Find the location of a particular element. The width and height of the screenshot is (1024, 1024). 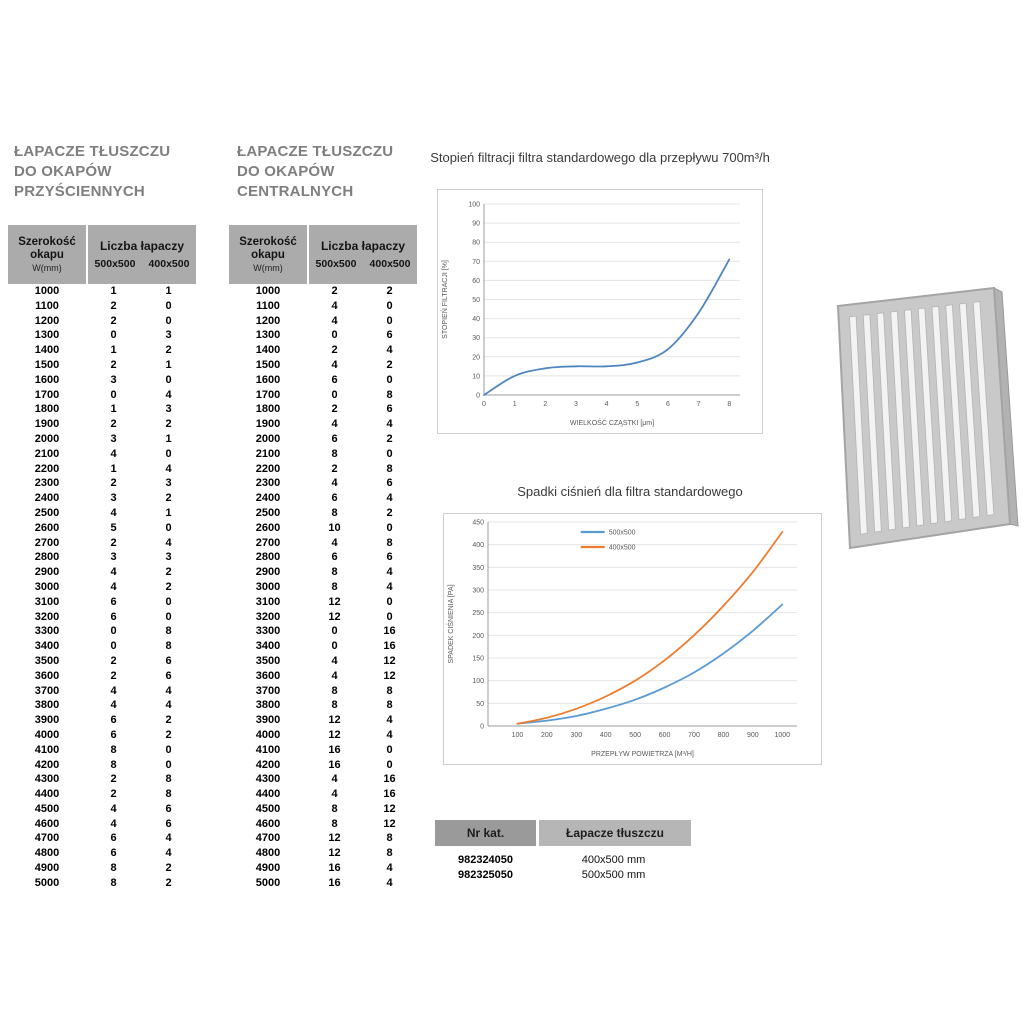

legend-label-400x500: 400x500 is located at coordinates (622, 548).